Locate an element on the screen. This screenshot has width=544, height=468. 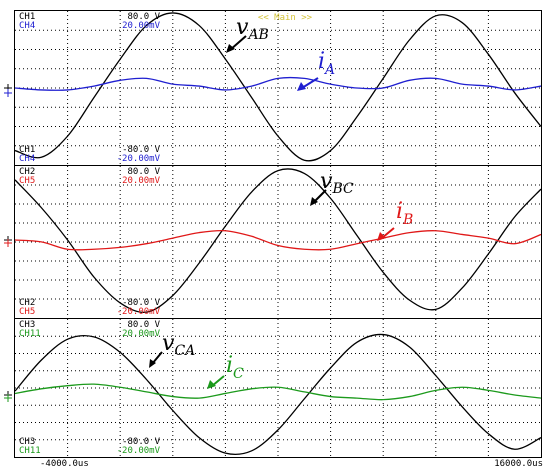
svg-text: vBC is located at coordinates (337, 183).